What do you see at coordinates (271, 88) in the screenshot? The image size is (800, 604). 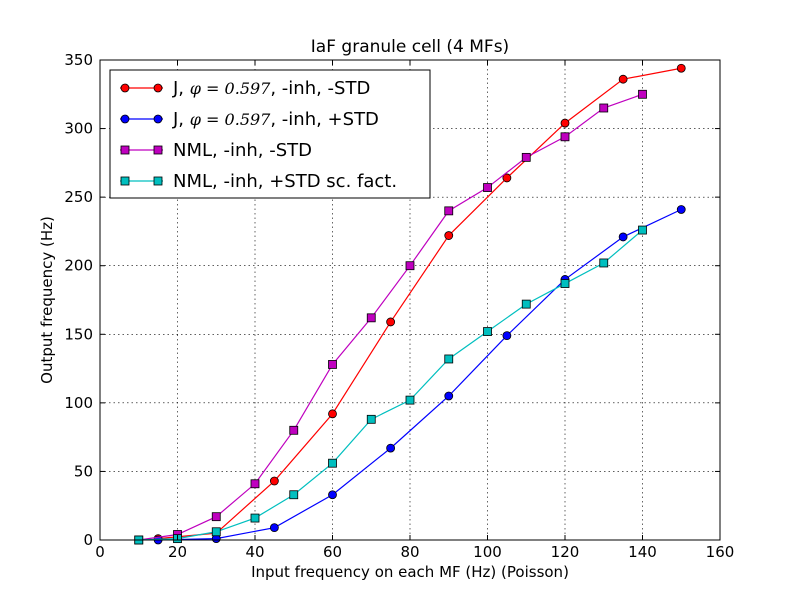 I see `legend-label: J, φ = 0.597, -inh, -STD` at bounding box center [271, 88].